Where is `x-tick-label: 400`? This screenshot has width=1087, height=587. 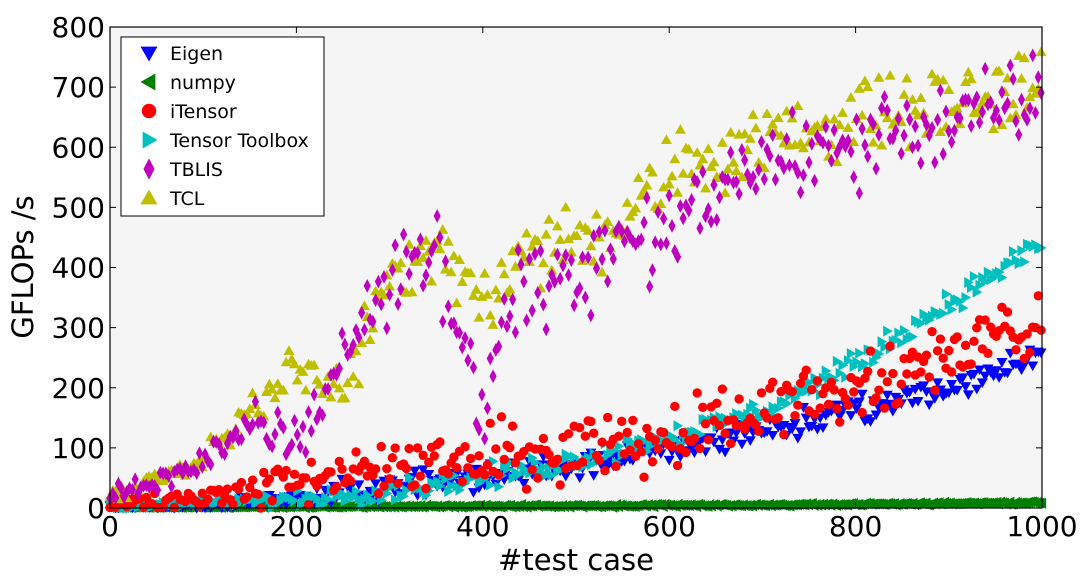
x-tick-label: 400 is located at coordinates (482, 526).